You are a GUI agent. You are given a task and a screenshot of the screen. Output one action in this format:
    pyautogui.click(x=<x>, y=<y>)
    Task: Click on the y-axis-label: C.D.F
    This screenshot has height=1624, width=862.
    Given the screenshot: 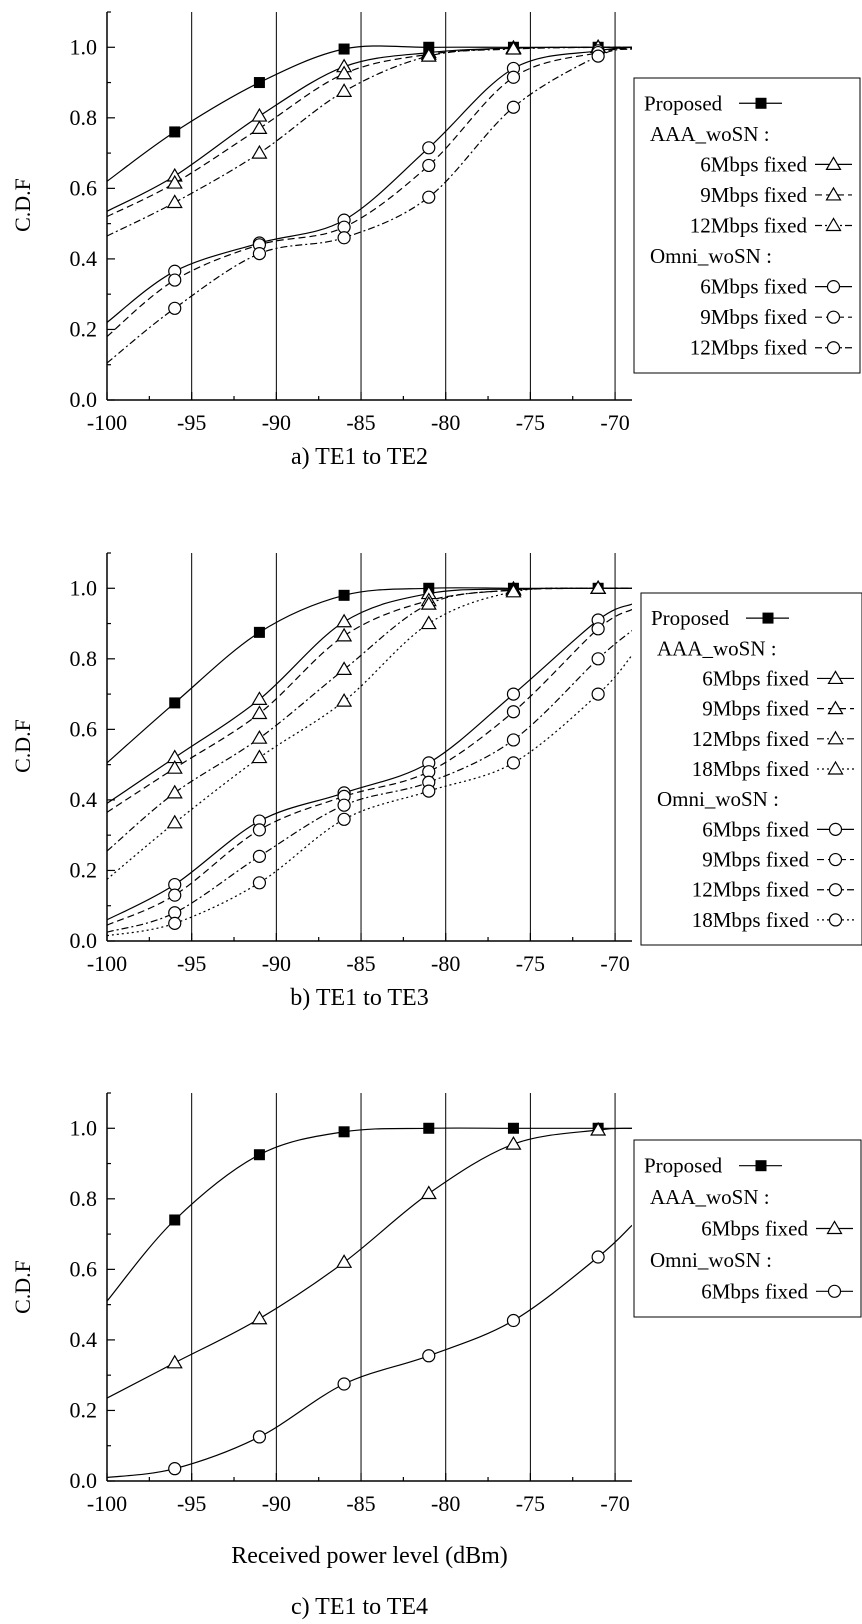 What is the action you would take?
    pyautogui.click(x=22, y=1287)
    